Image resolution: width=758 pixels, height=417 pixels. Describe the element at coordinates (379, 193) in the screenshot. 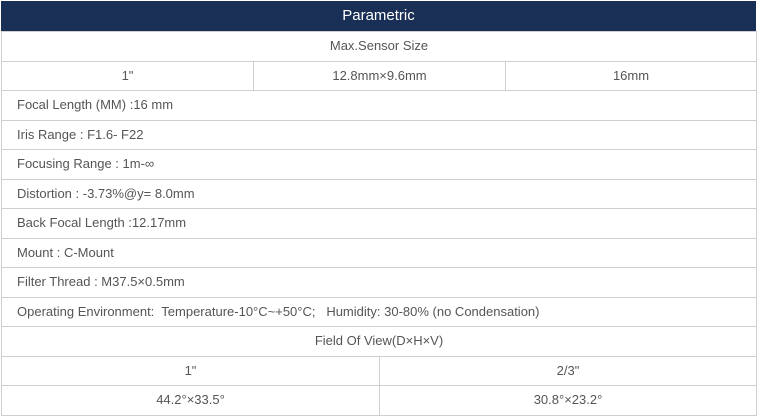

I see `spec-row: Distortion : -3.73%@y= 8.0mm` at that location.